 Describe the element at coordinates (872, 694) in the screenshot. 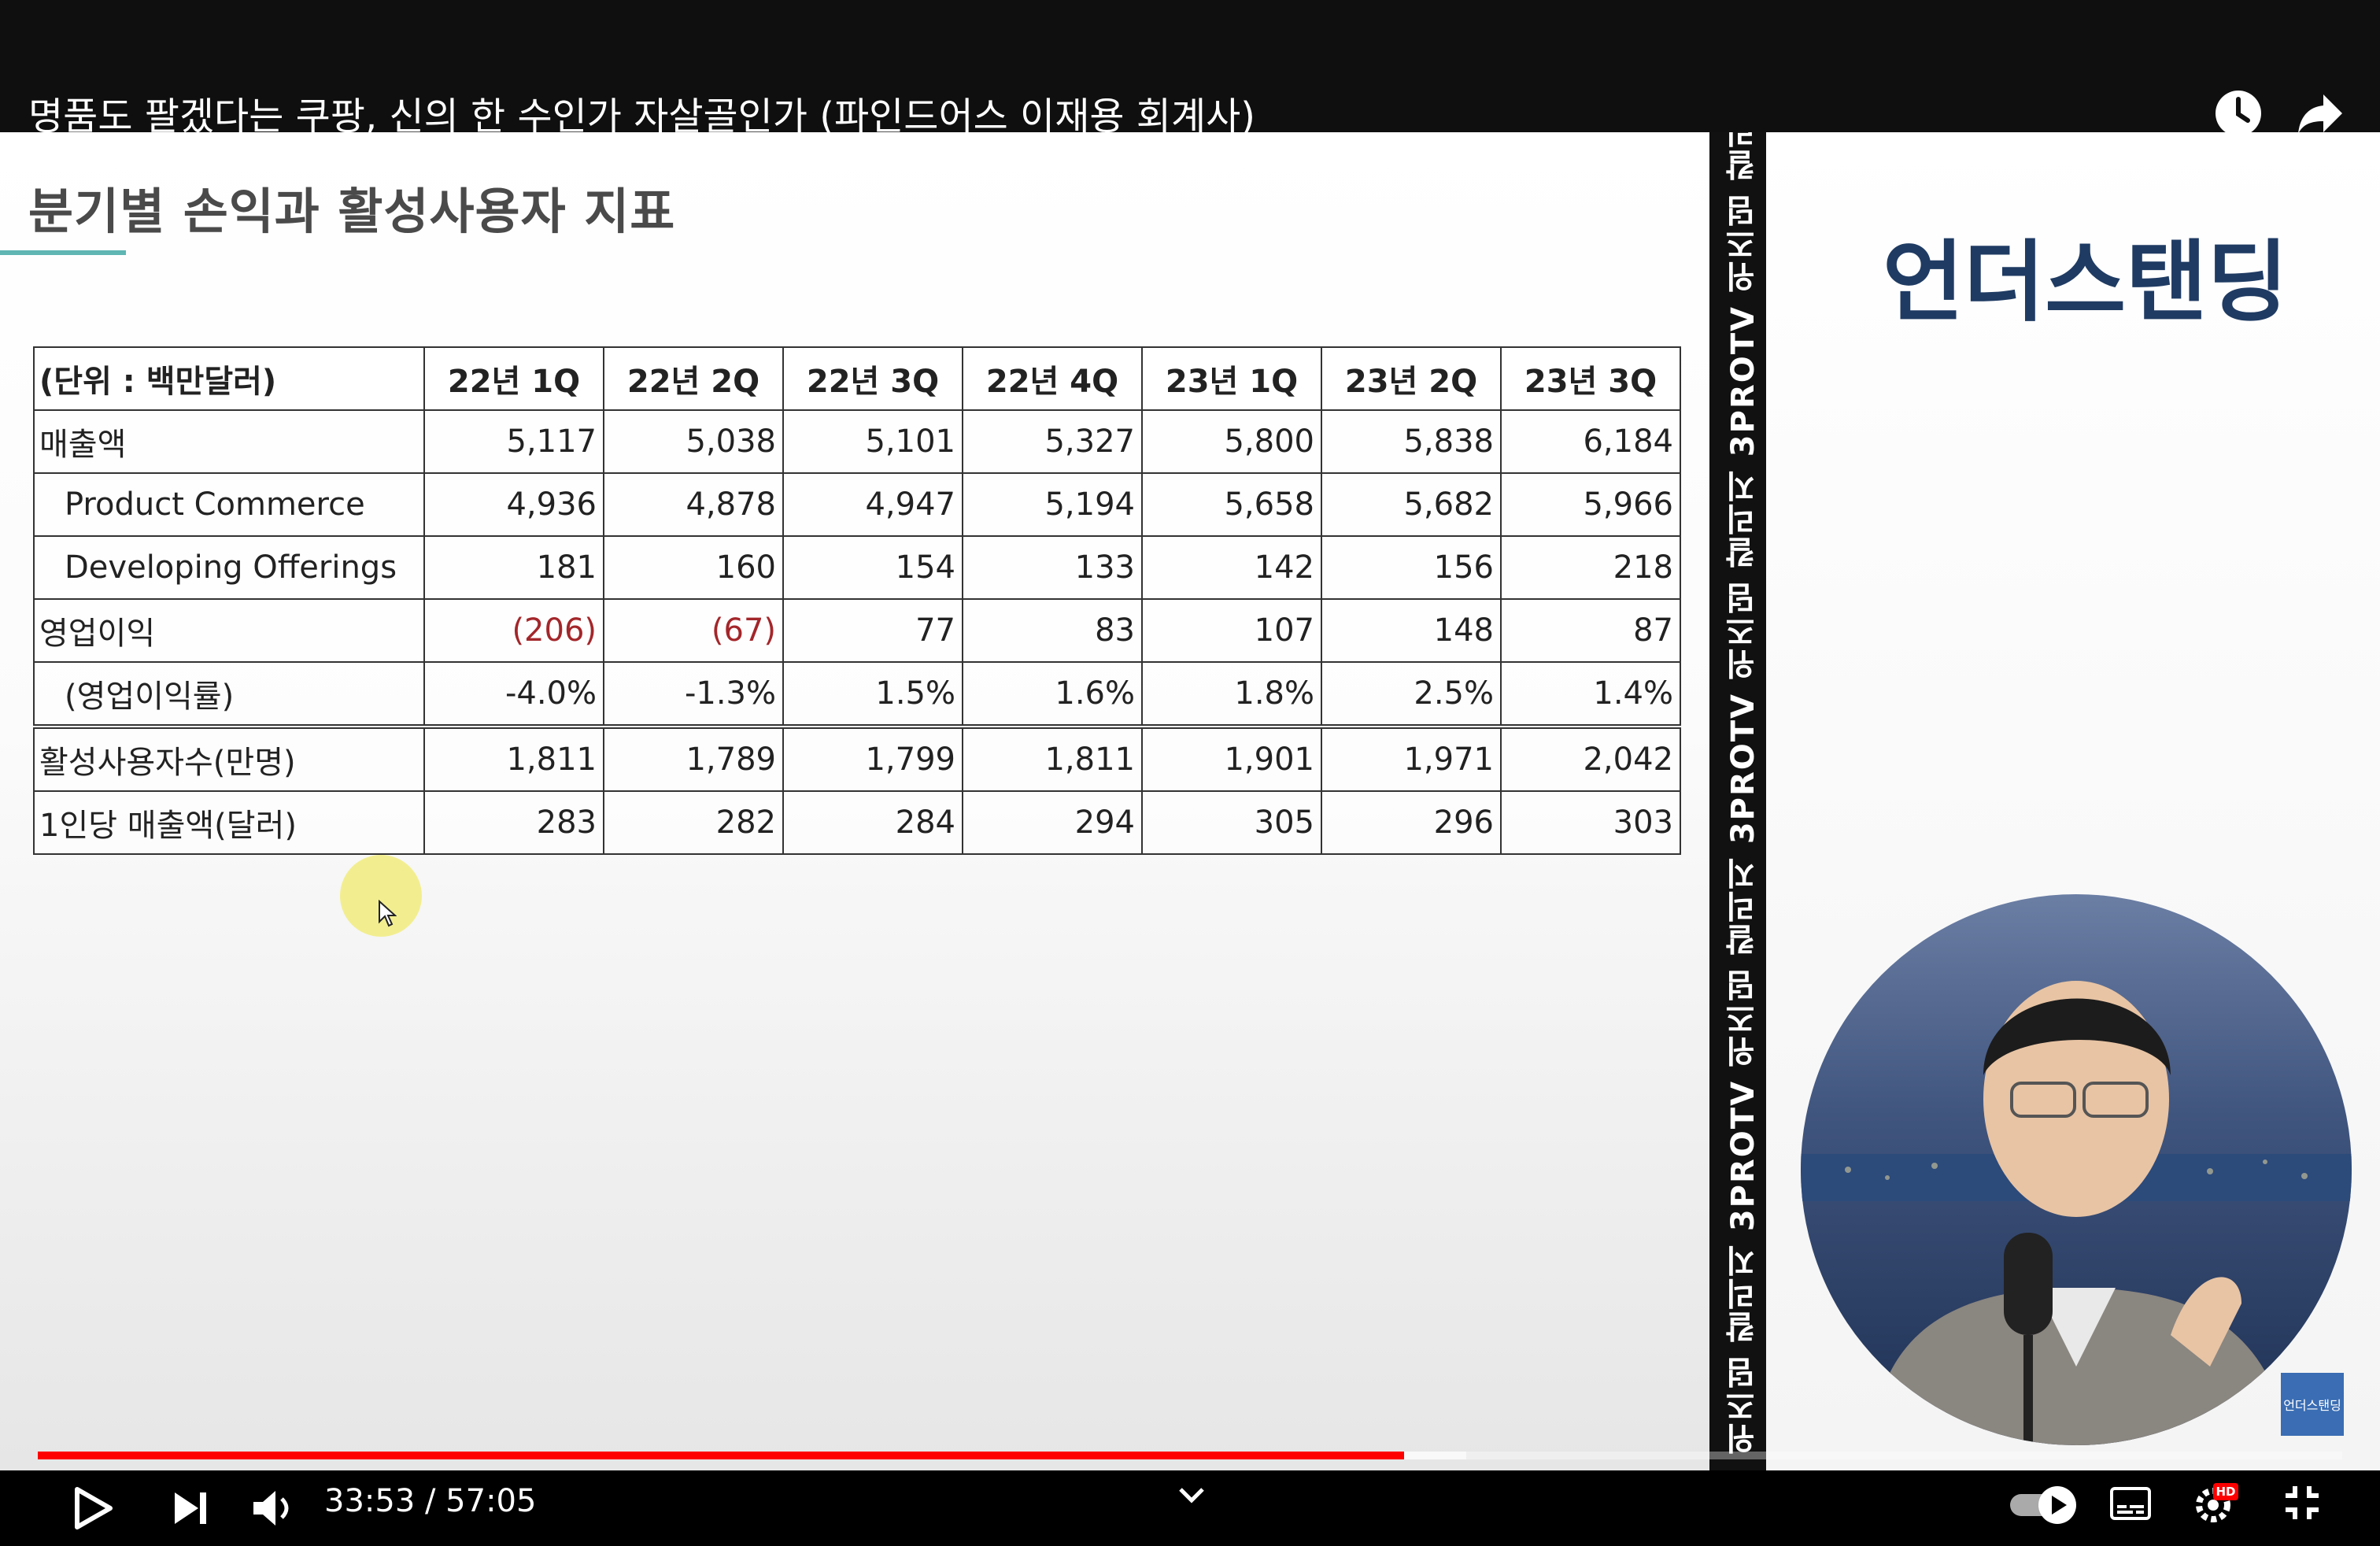

I see `table-cell: 1.5%` at that location.